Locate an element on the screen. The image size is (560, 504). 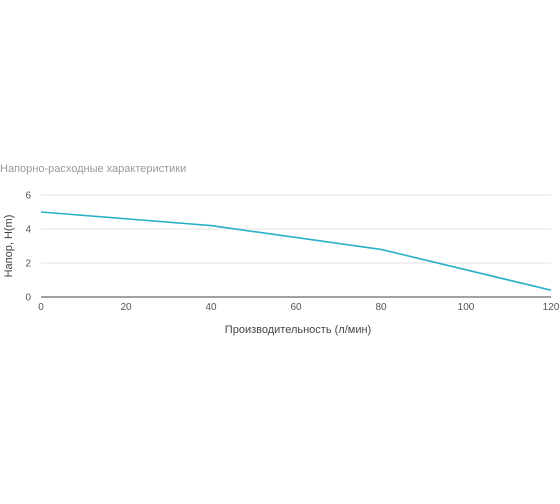
x-tick-labels: 0 20 40 60 80 100 120 is located at coordinates (299, 307).